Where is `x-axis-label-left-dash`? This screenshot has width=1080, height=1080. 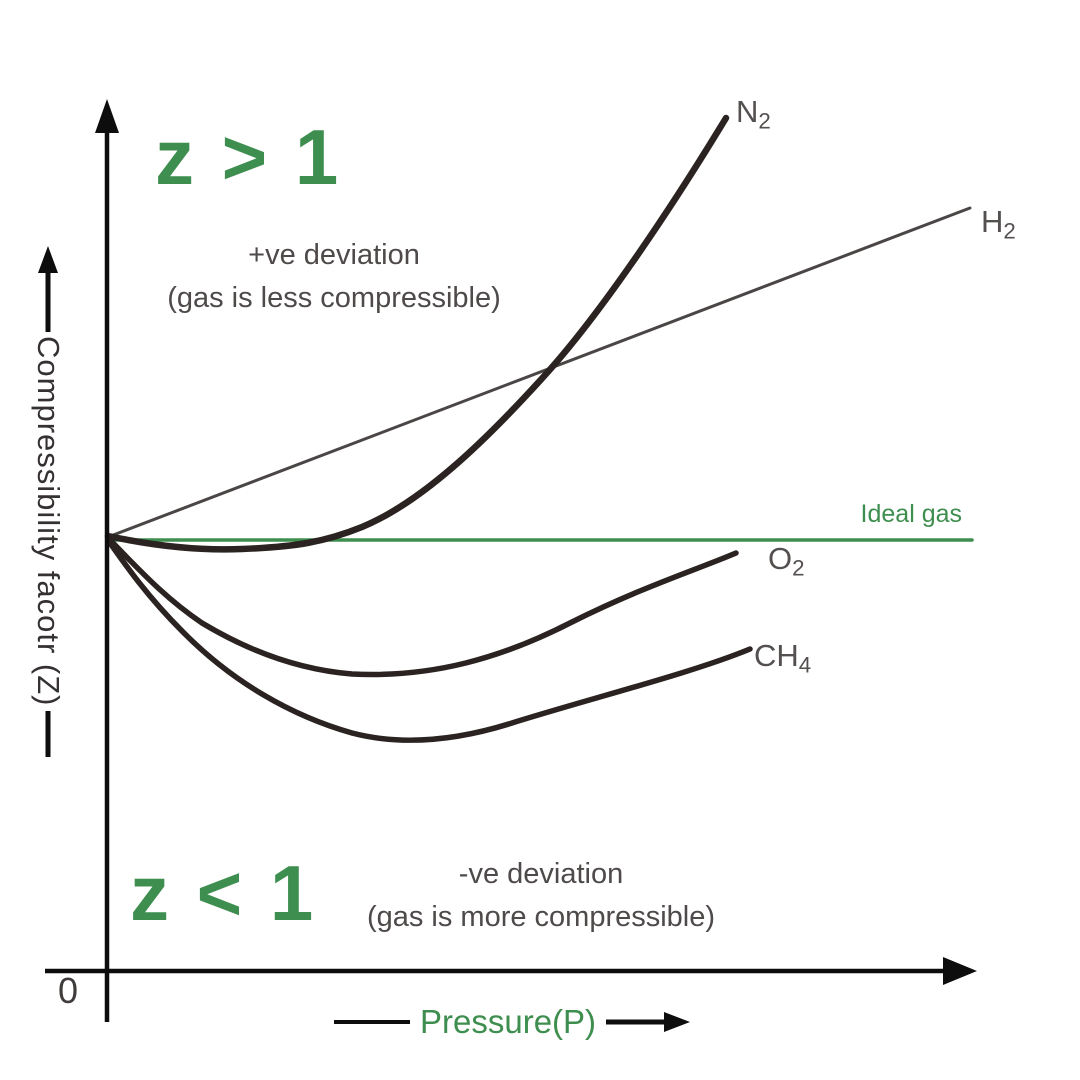
x-axis-label-left-dash is located at coordinates (372, 1022).